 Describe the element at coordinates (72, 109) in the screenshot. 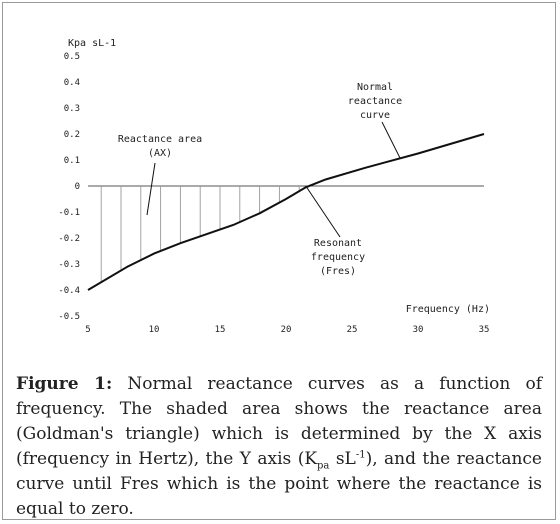

I see `y-tick-label: 0.3` at that location.